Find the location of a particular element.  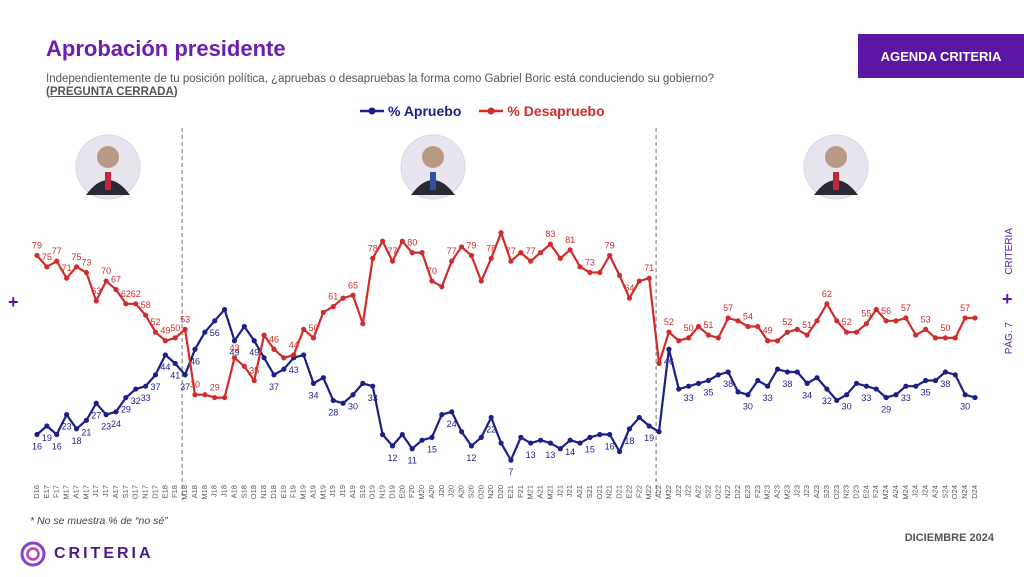

x-tick-label: D19 is located at coordinates (391, 492).